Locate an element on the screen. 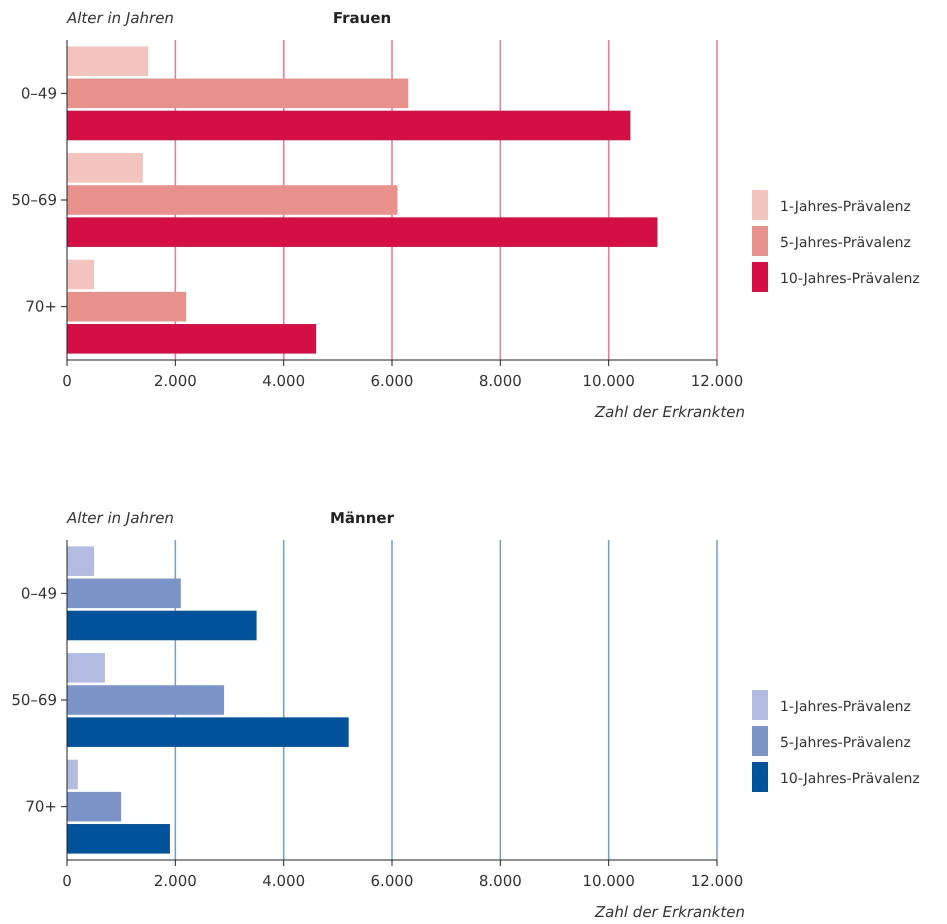  chart-title: Männer is located at coordinates (362, 518).